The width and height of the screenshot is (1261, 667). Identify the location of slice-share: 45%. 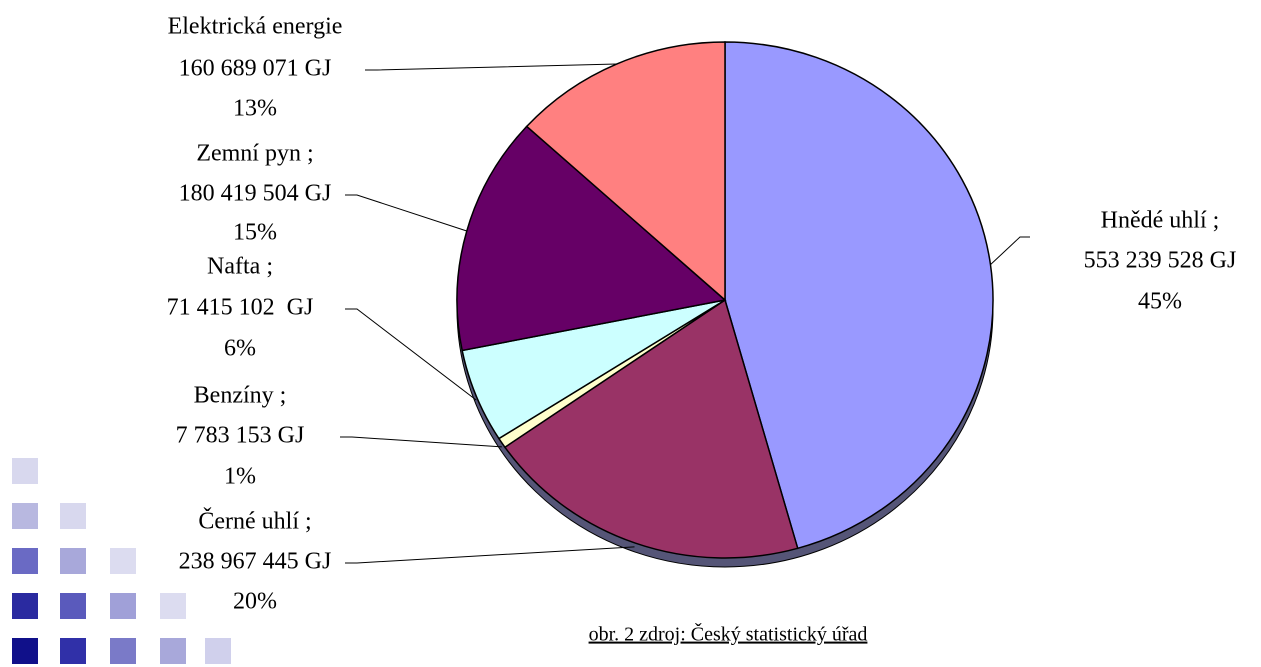
(1160, 302).